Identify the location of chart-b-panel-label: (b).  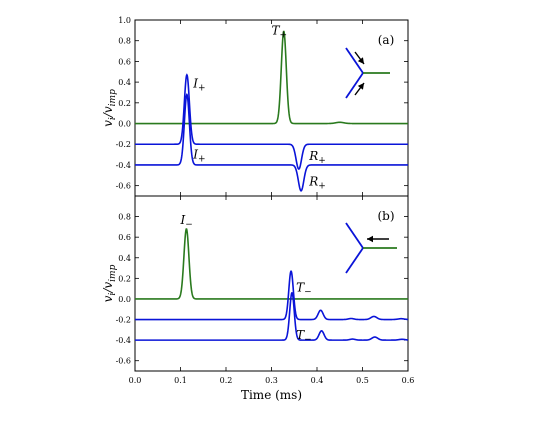
(385, 216).